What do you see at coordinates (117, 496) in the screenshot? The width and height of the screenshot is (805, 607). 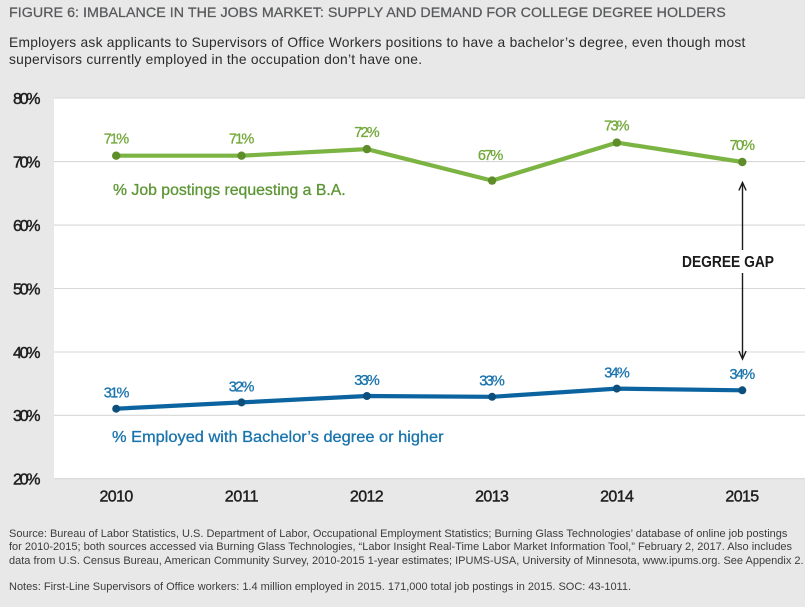 I see `svg-text: 2010` at bounding box center [117, 496].